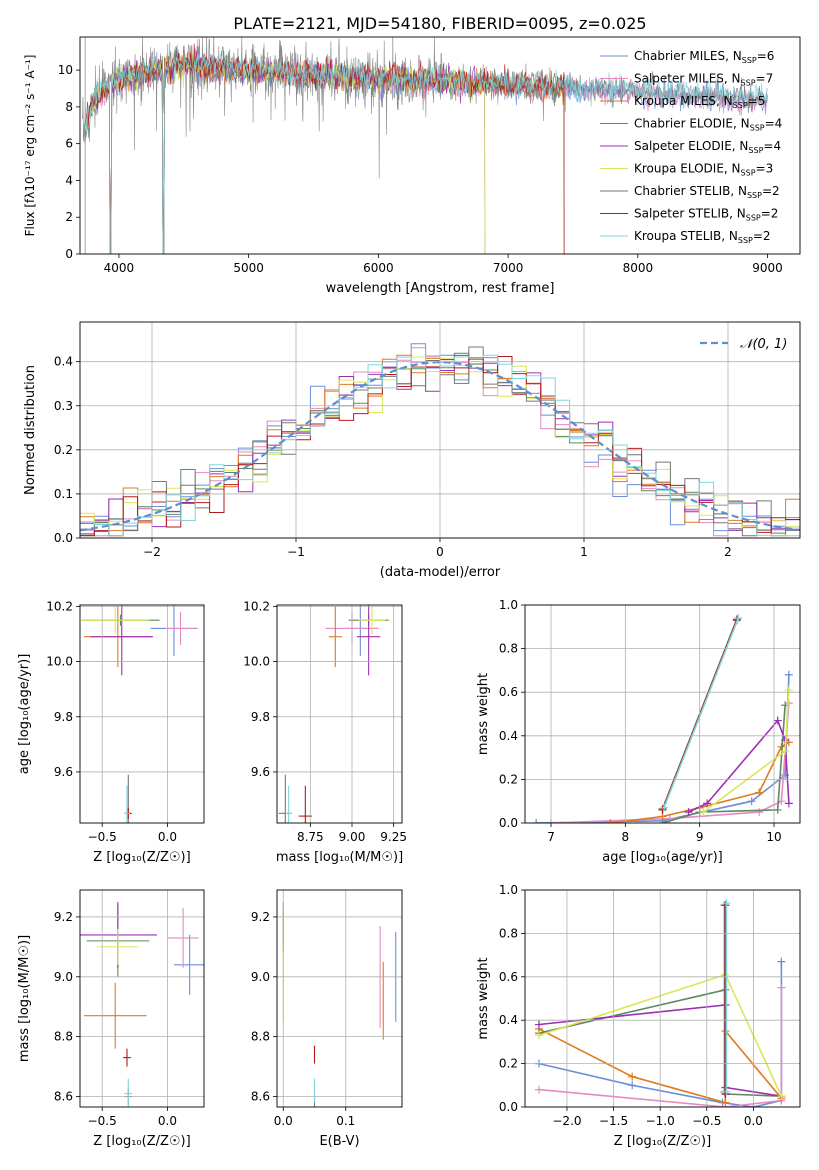 This screenshot has height=1170, width=819. I want to click on x-tick-label: 0.1, so click(345, 1121).